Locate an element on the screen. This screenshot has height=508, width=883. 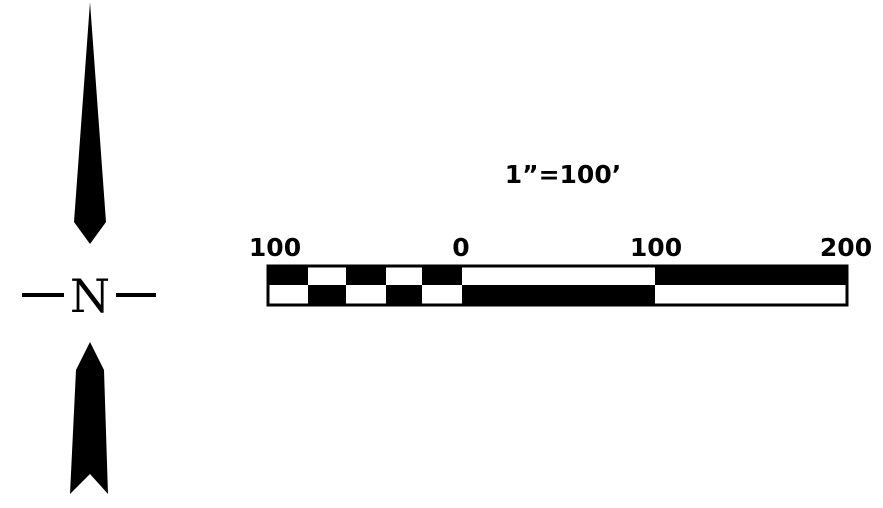
scale-tick-label: 0 is located at coordinates (460, 247).